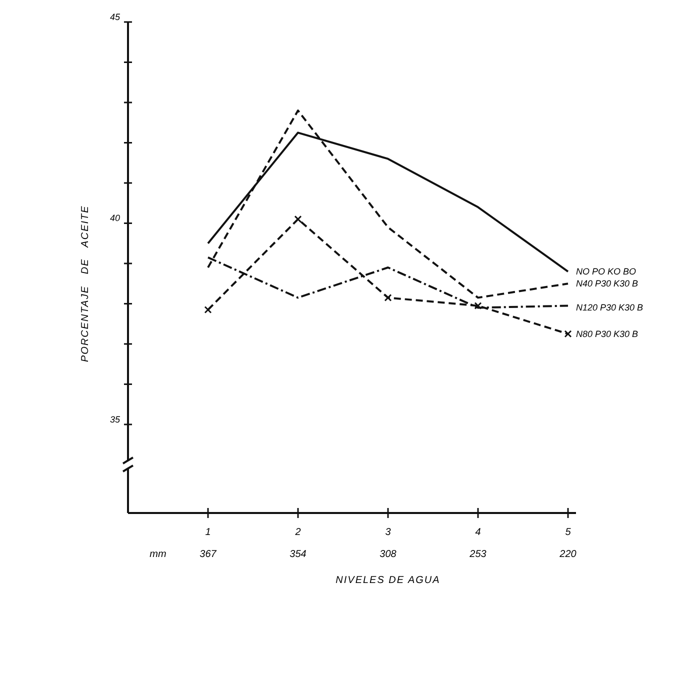  I want to click on y-tick-label: 35, so click(115, 419).